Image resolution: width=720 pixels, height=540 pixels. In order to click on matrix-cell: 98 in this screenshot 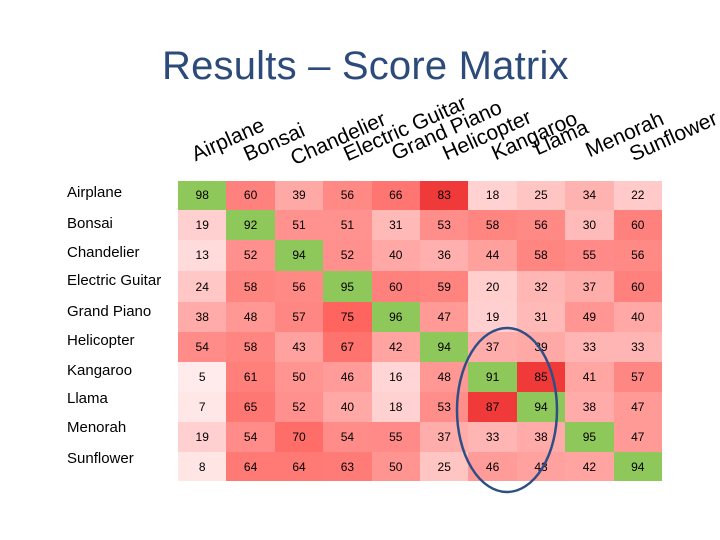, I will do `click(202, 195)`.